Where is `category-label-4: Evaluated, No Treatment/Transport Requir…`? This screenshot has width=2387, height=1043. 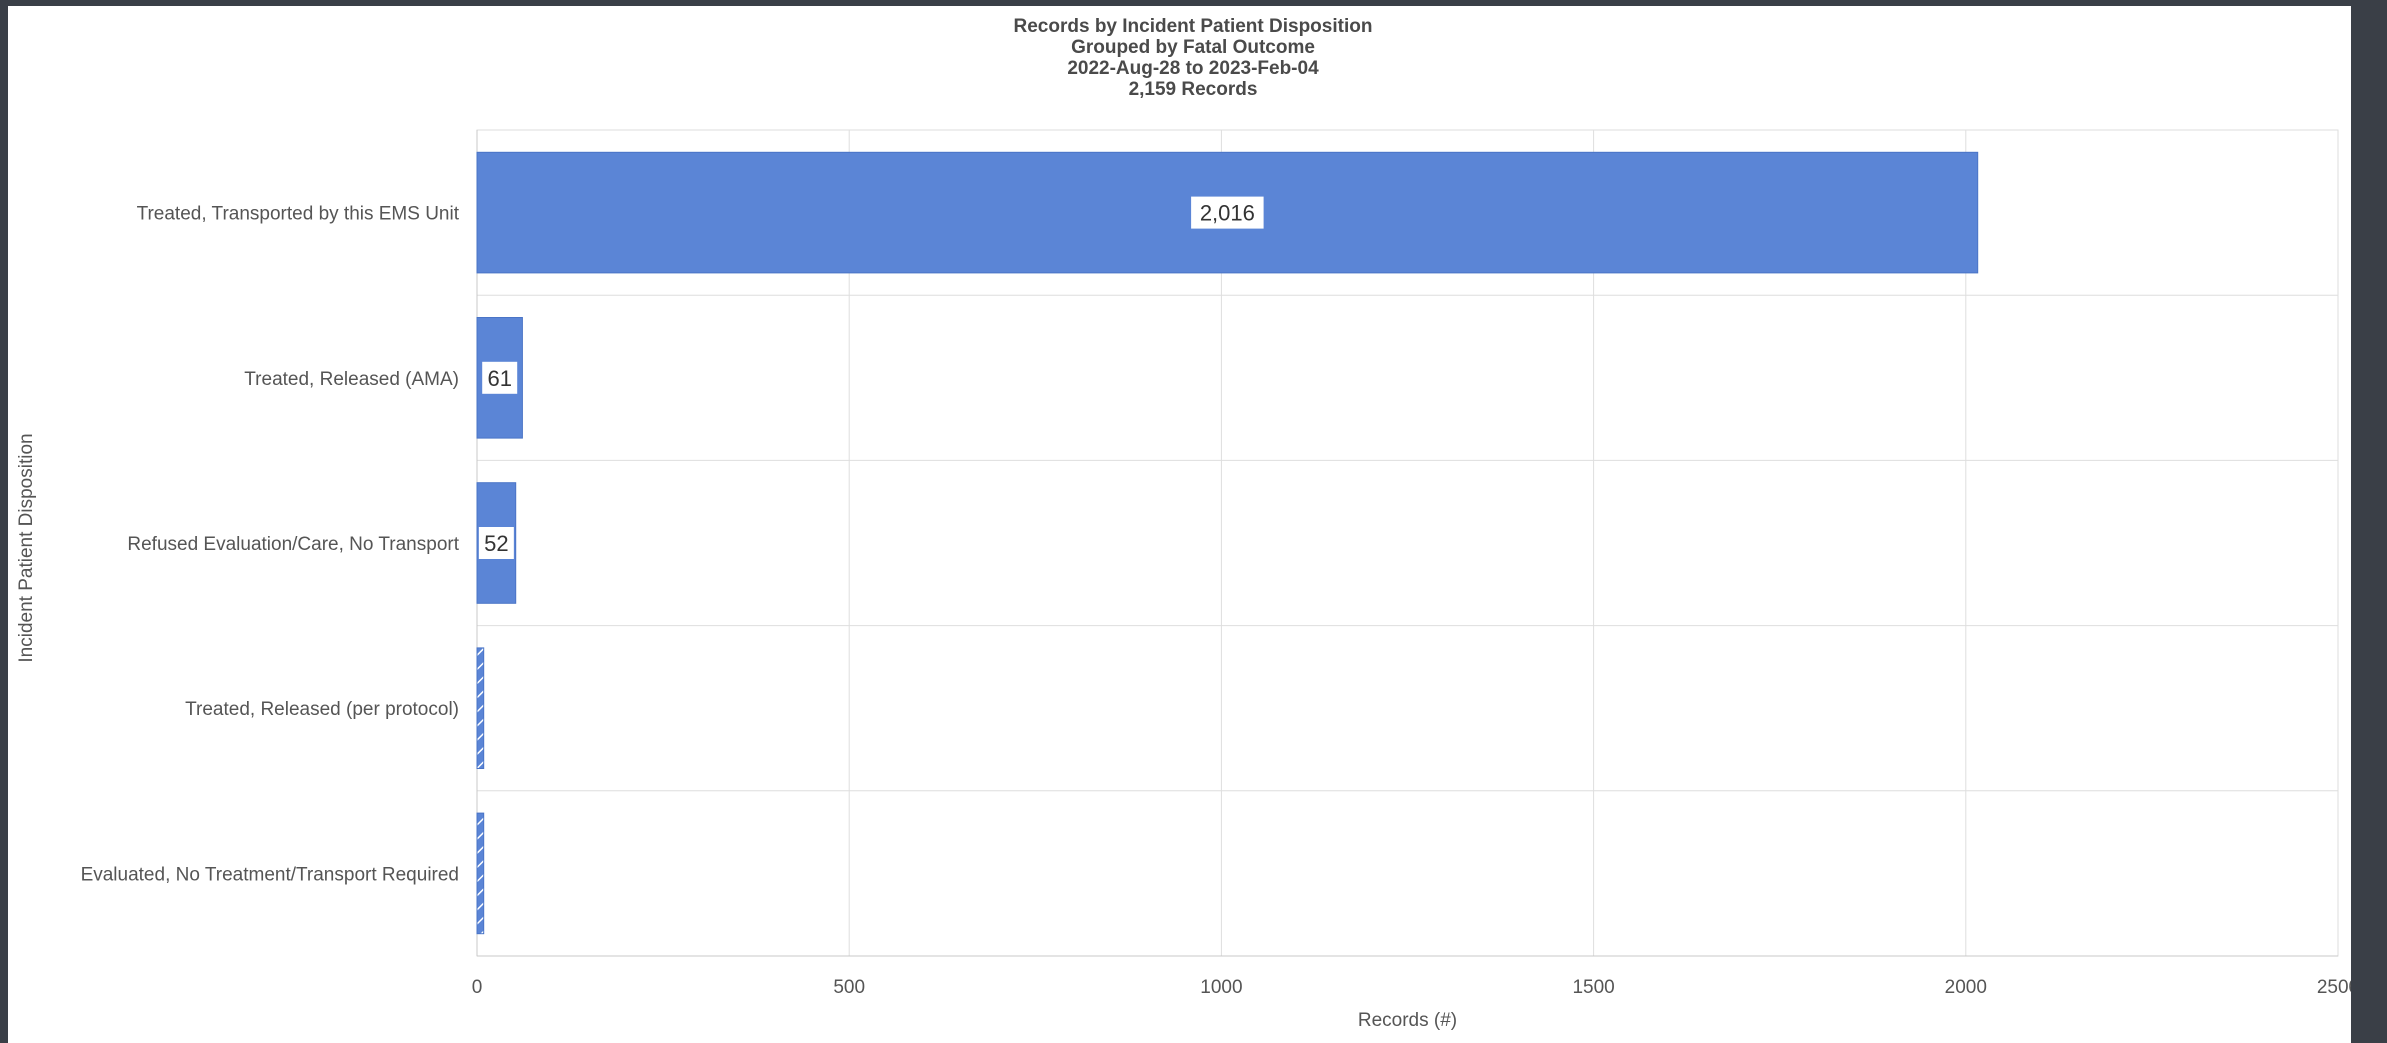
category-label-4: Evaluated, No Treatment/Transport Requir… is located at coordinates (270, 874).